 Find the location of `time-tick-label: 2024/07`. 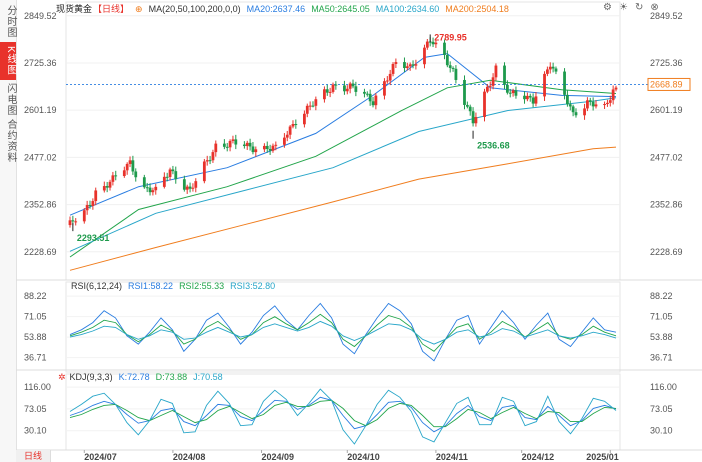

time-tick-label: 2024/07 is located at coordinates (100, 457).